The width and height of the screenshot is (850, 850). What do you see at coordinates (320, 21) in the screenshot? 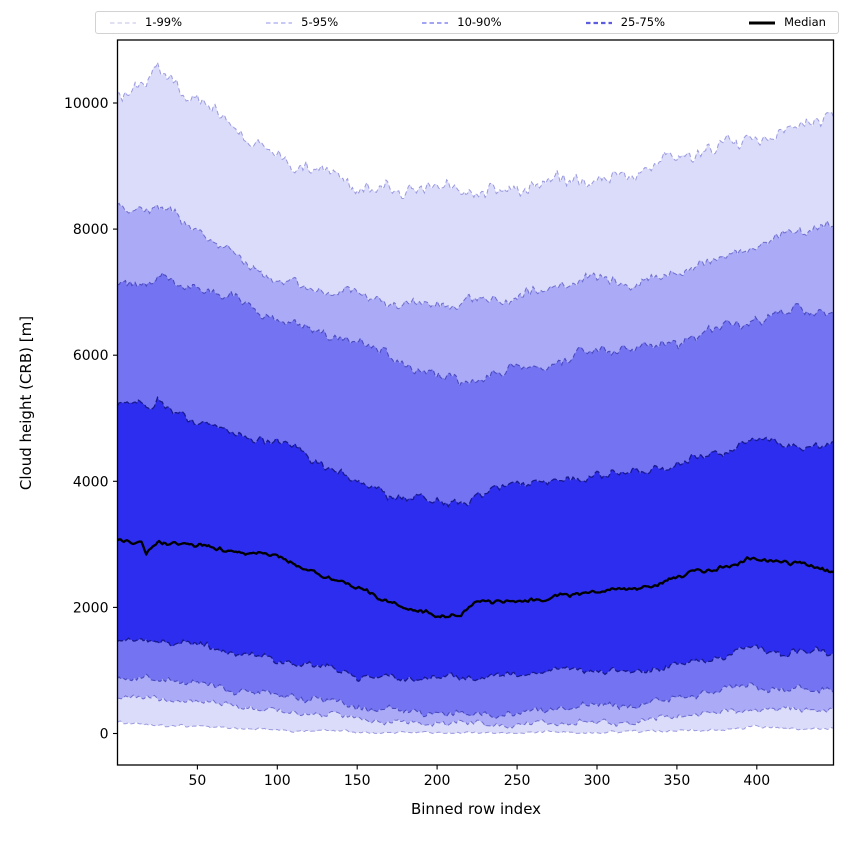
I see `legend-label: 5-95%` at bounding box center [320, 21].